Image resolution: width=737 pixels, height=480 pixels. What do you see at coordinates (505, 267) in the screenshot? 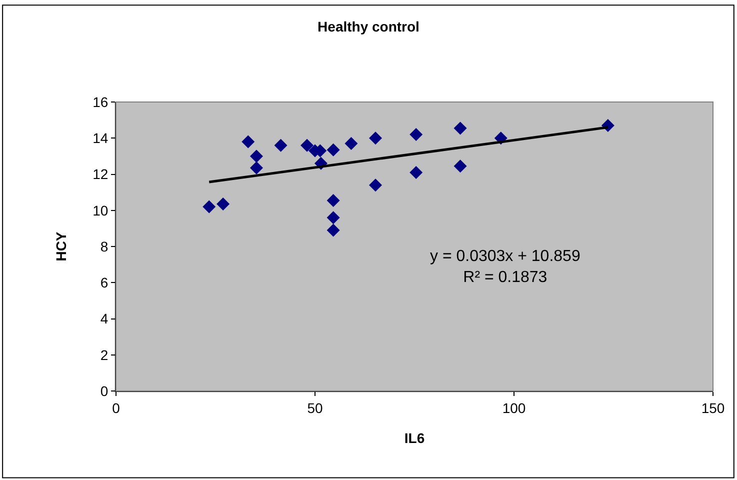
I see `annotation: y = 0.0303x + 10.859 R² = 0.1873` at bounding box center [505, 267].